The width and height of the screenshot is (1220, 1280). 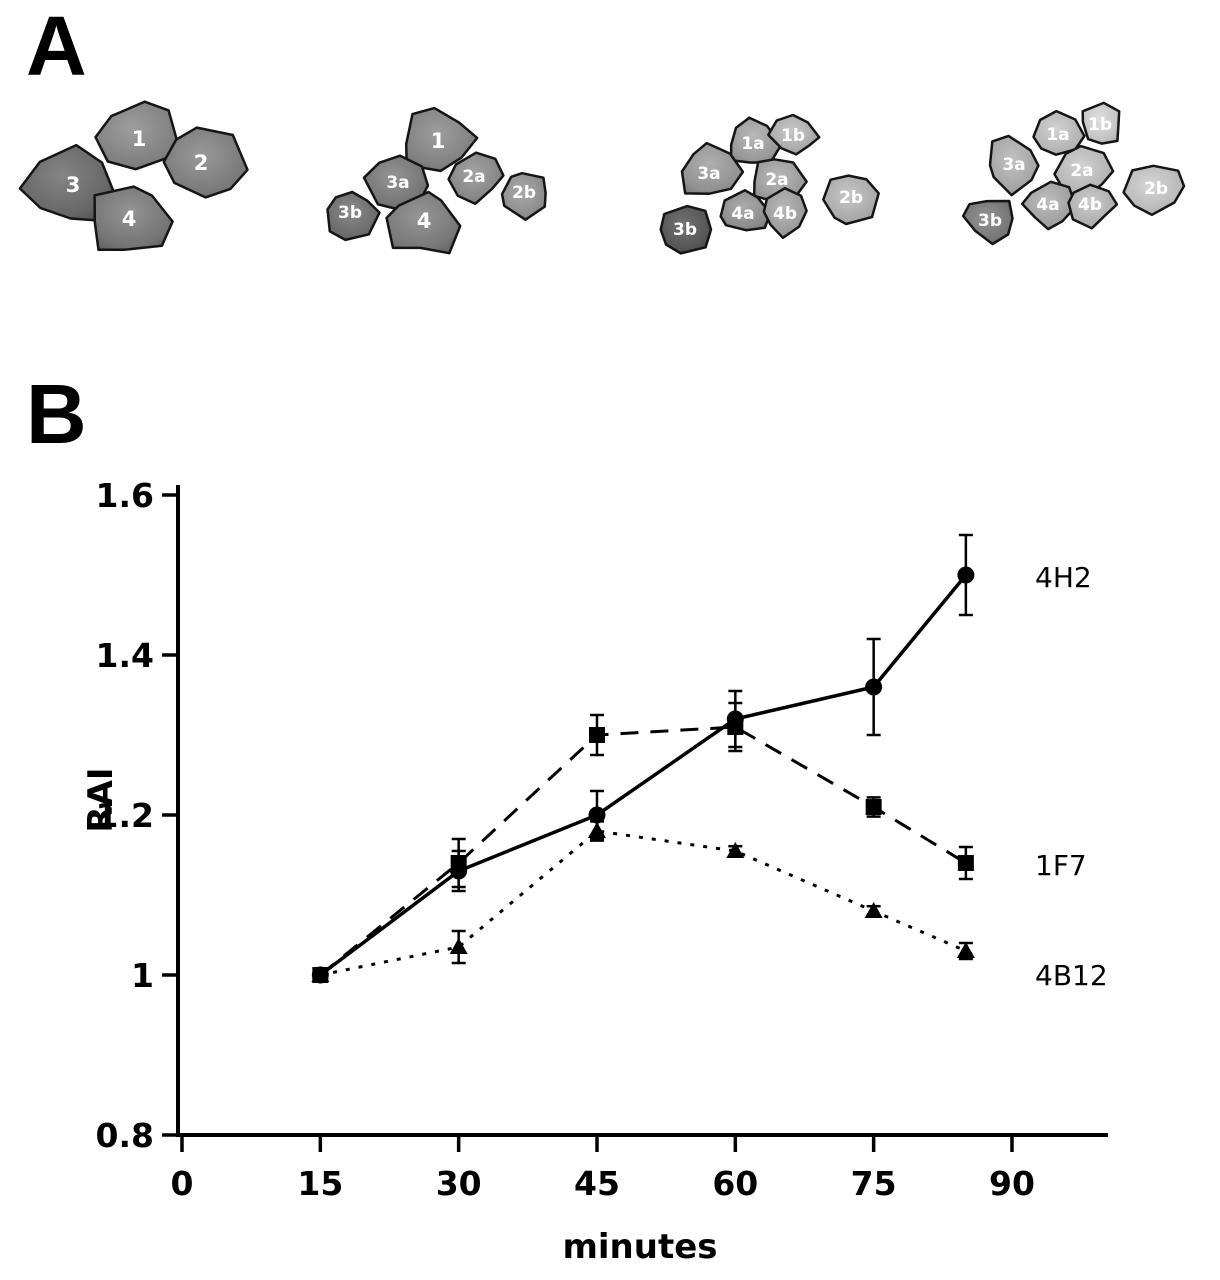 I want to click on cell-image-4: 1a 1b 3a 2a 4a 4b 2b 3b, so click(x=1073, y=173).